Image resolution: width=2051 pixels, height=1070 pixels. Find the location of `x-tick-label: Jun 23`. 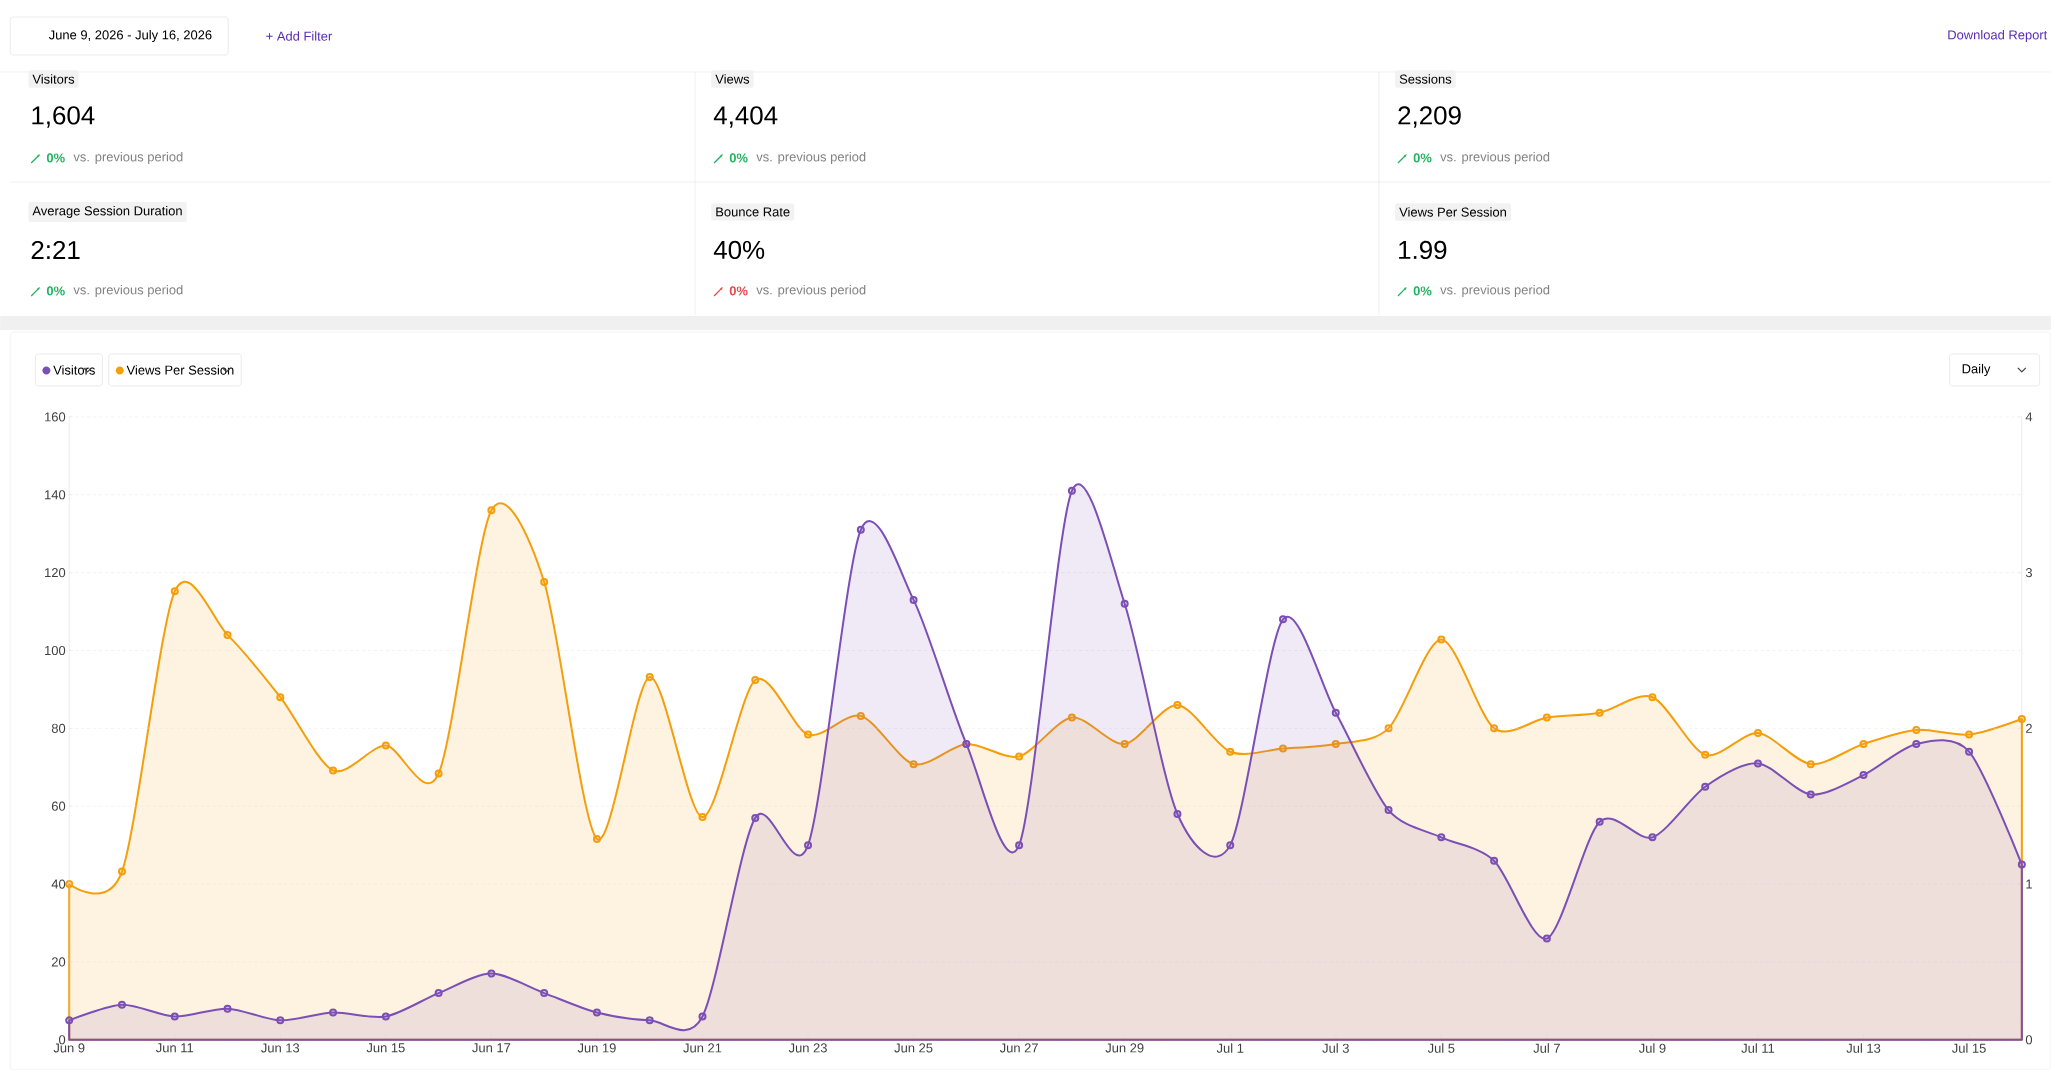

x-tick-label: Jun 23 is located at coordinates (807, 1048).